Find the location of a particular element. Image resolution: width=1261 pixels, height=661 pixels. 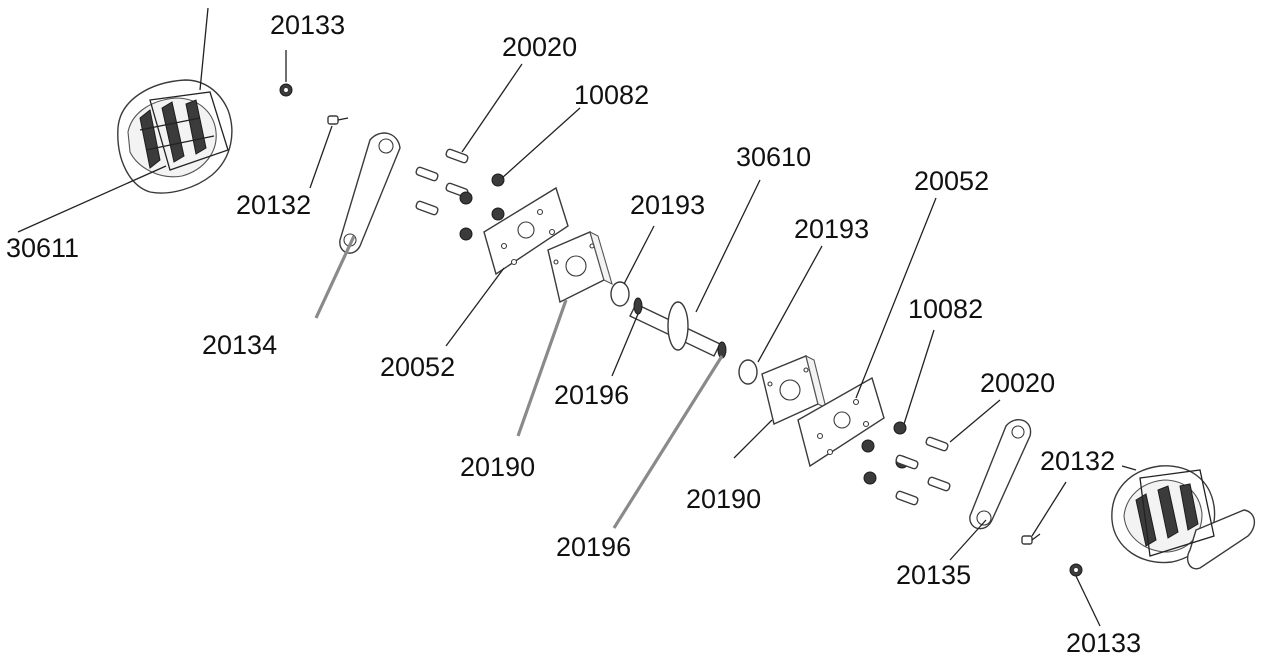

label-20133-bottom: 20133 is located at coordinates (1103, 643).